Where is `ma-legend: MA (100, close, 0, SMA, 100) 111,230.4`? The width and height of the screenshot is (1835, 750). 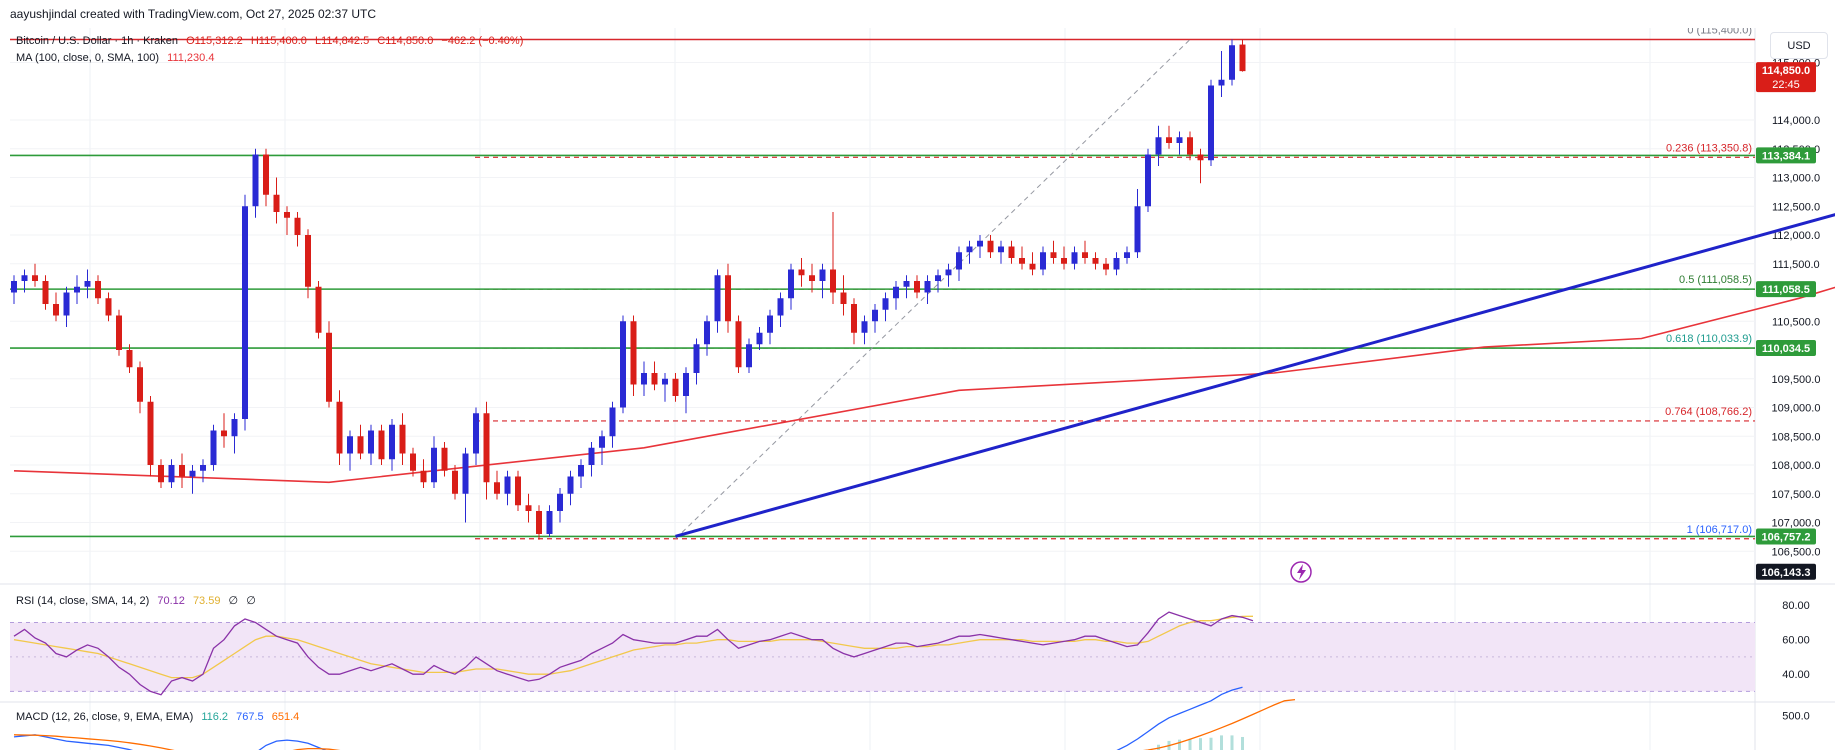
ma-legend: MA (100, close, 0, SMA, 100) 111,230.4 is located at coordinates (117, 58).